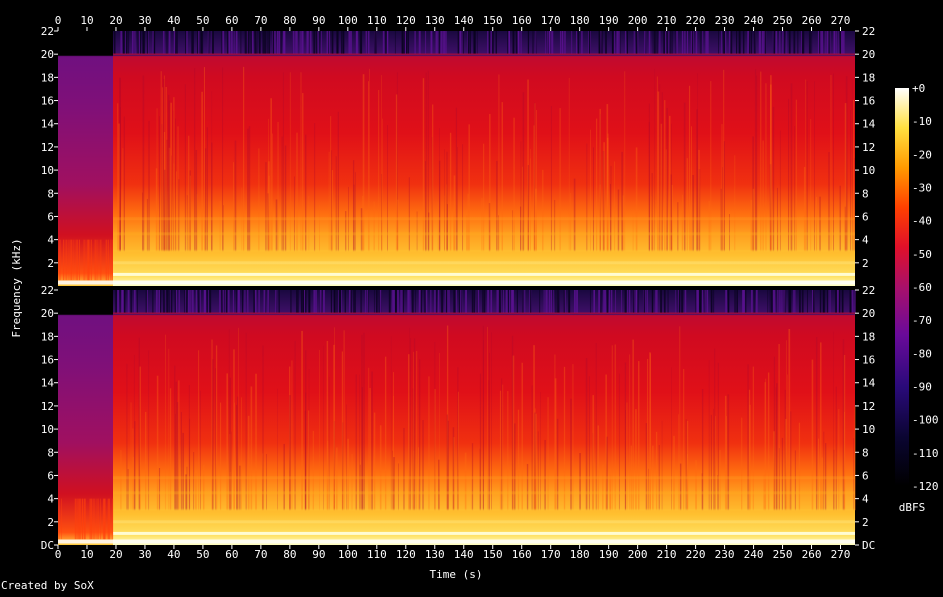  I want to click on y-tick-label-left: 2, so click(50, 522).